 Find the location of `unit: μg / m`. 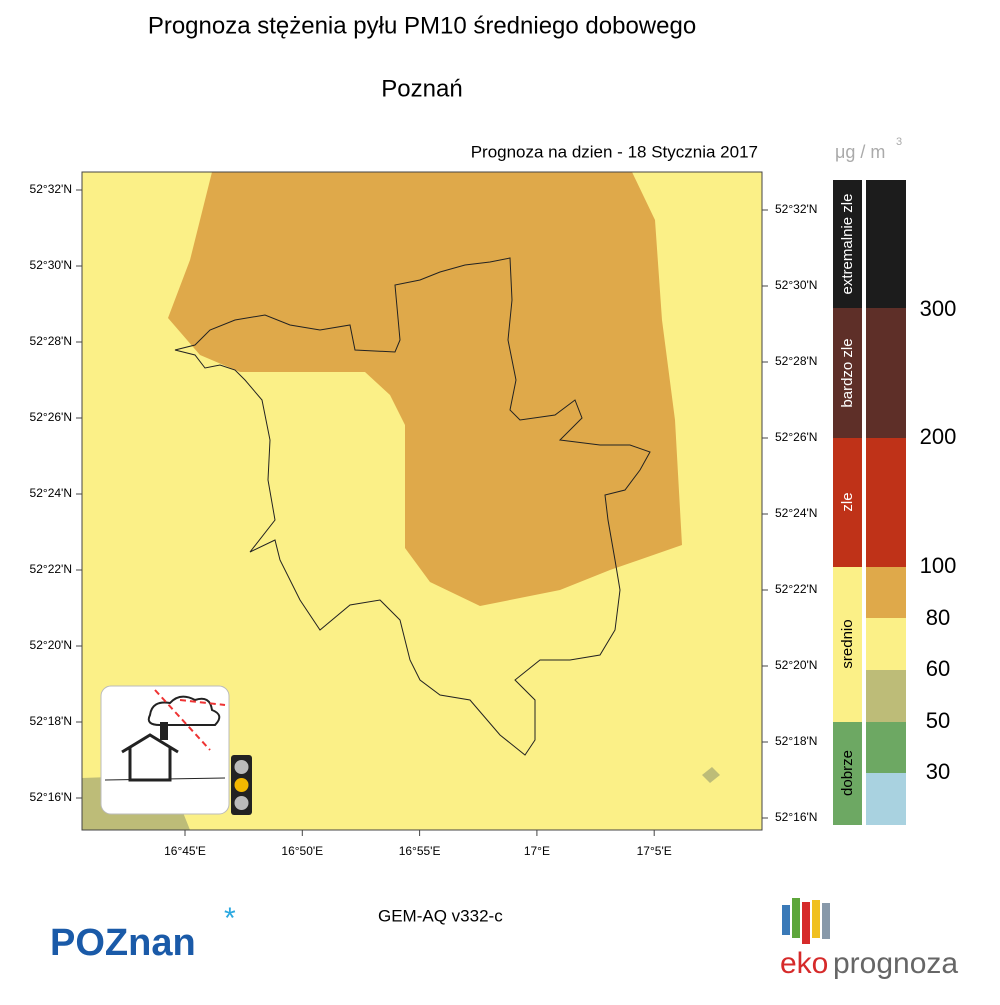

unit: μg / m is located at coordinates (860, 152).